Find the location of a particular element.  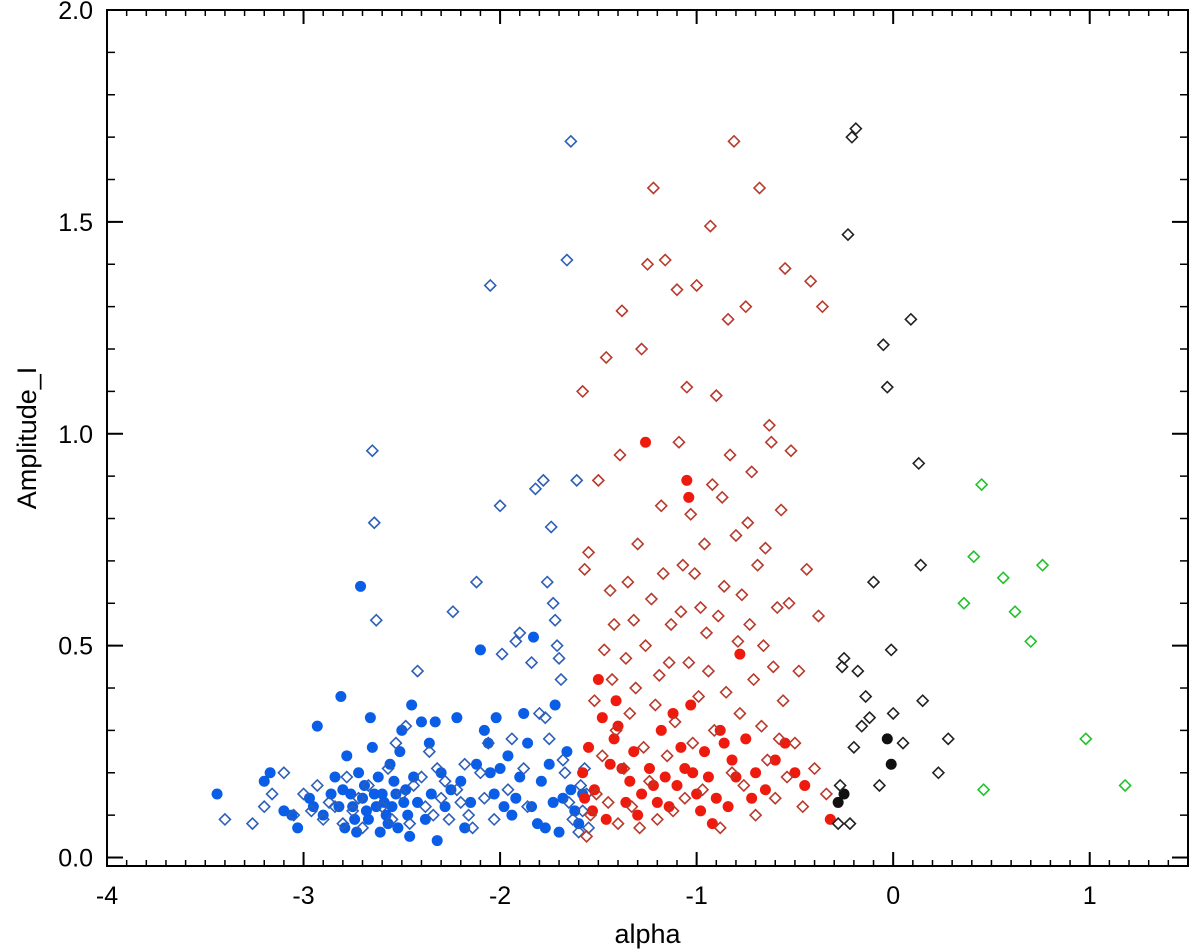

x-tick-label: -3 is located at coordinates (303, 896).